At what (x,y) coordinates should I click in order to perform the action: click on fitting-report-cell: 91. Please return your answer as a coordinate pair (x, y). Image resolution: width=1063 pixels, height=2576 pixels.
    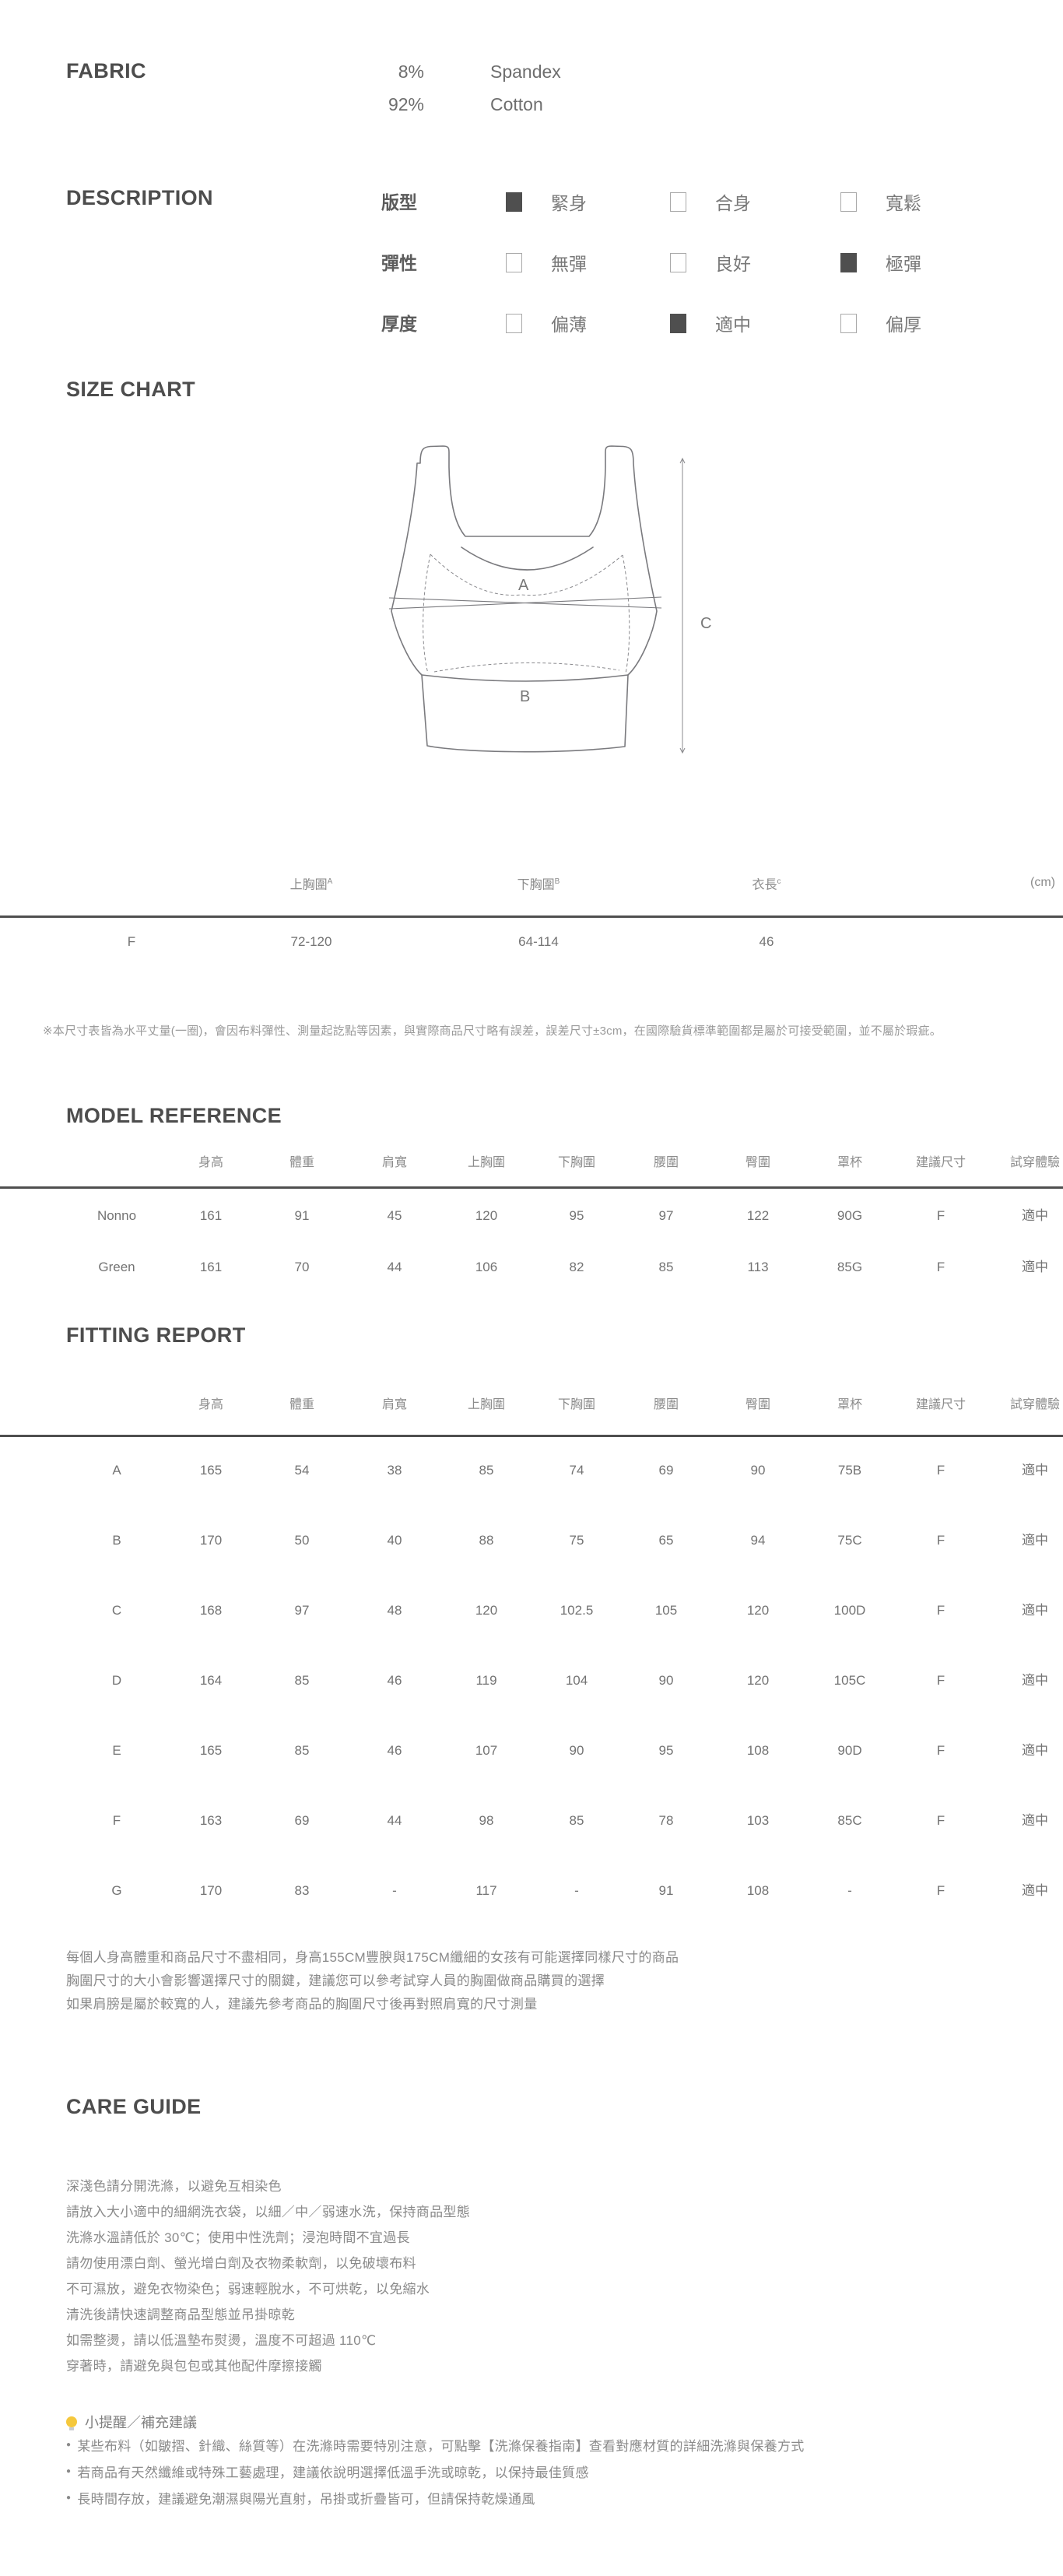
    Looking at the image, I should click on (666, 1891).